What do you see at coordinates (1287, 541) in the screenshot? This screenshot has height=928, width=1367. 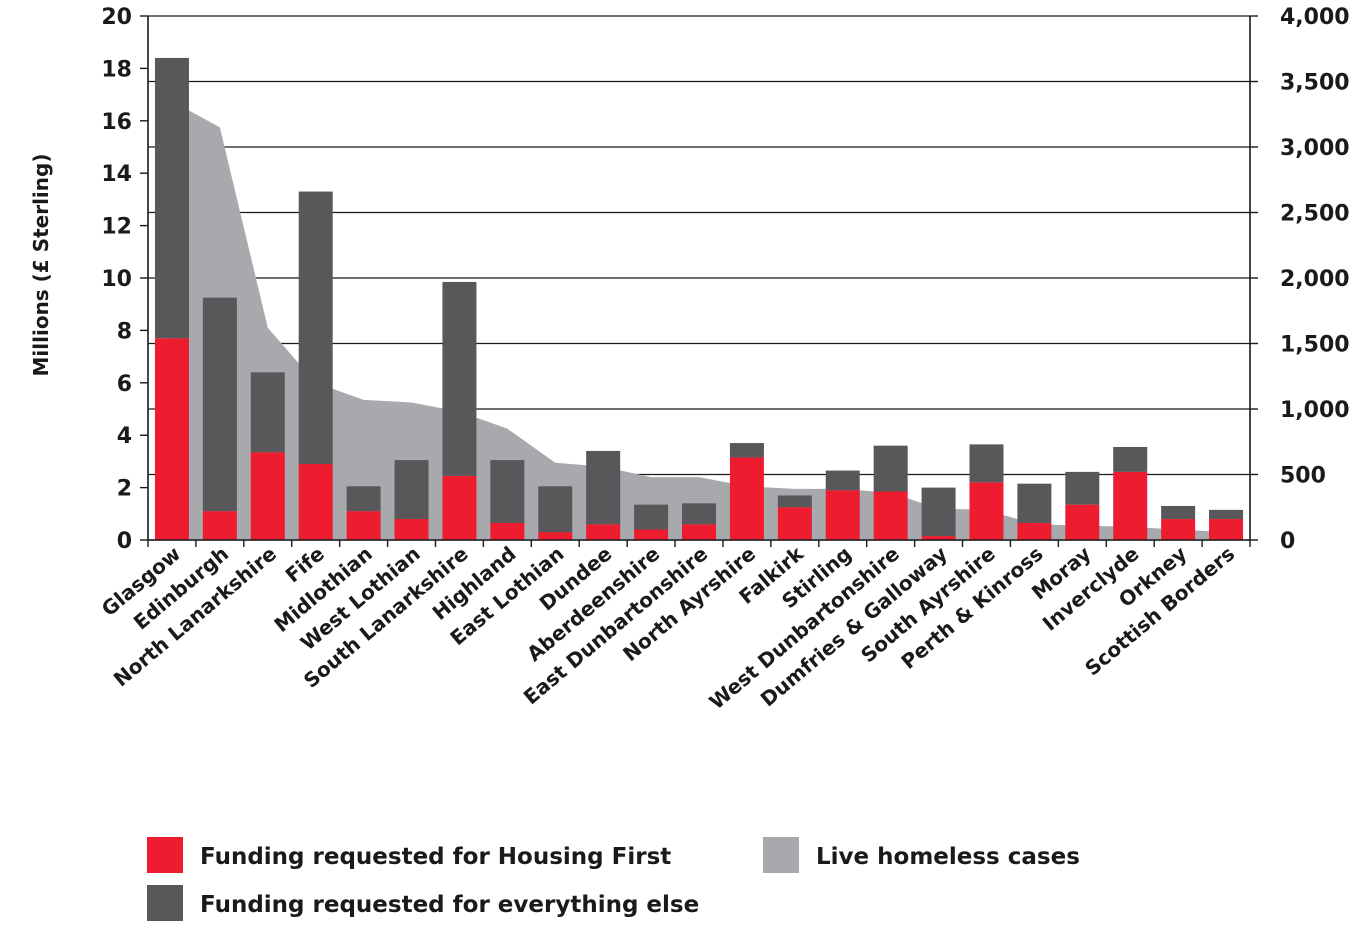 I see `y-tick-label-right: 0` at bounding box center [1287, 541].